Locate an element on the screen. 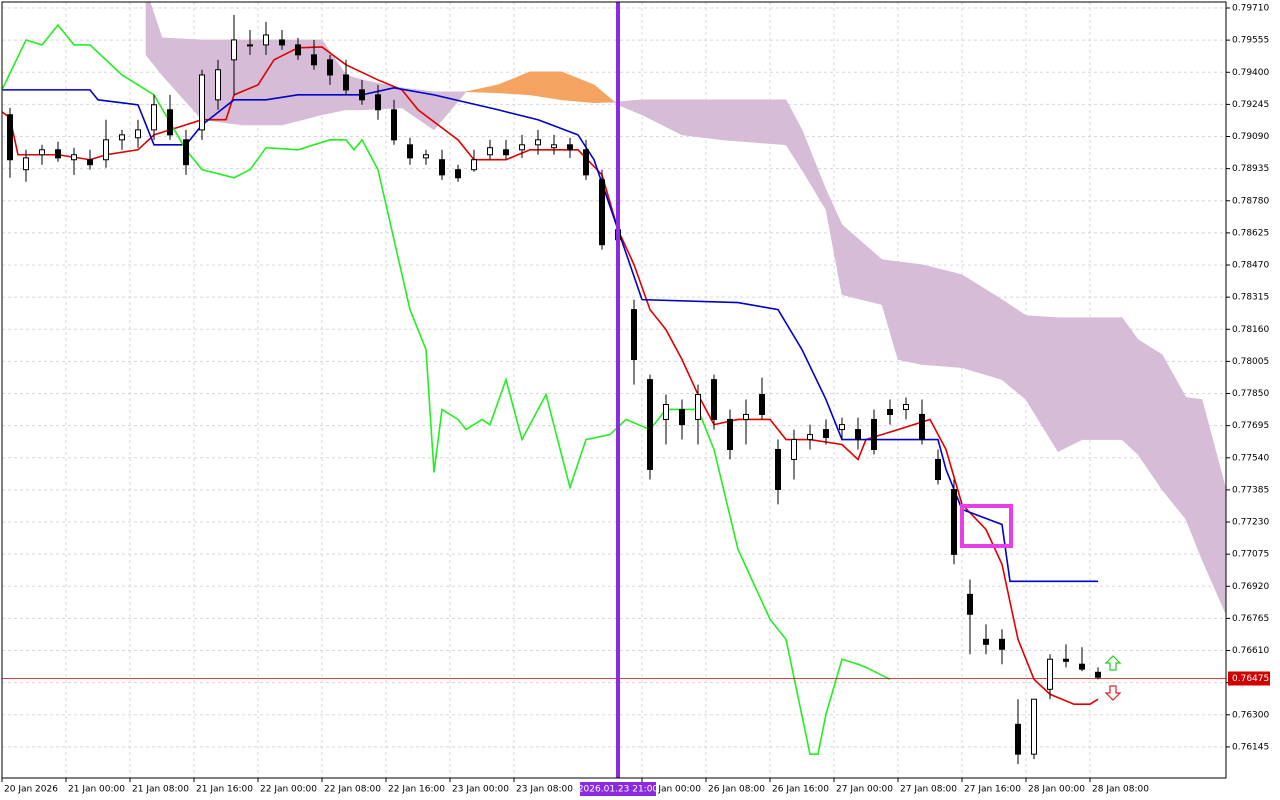 The image size is (1280, 800). x-tick-label: 22 Jan 00:00 is located at coordinates (288, 790).